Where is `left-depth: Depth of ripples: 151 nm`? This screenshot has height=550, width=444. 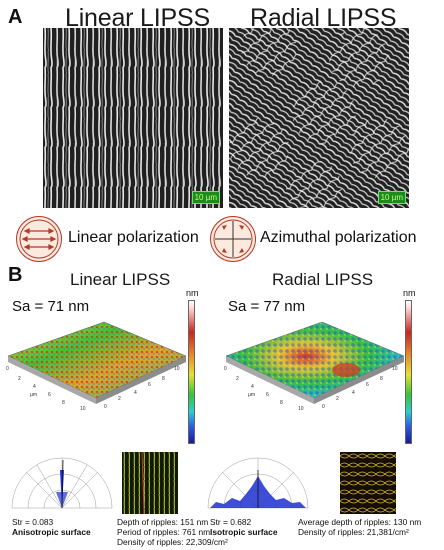 left-depth: Depth of ripples: 151 nm is located at coordinates (163, 522).